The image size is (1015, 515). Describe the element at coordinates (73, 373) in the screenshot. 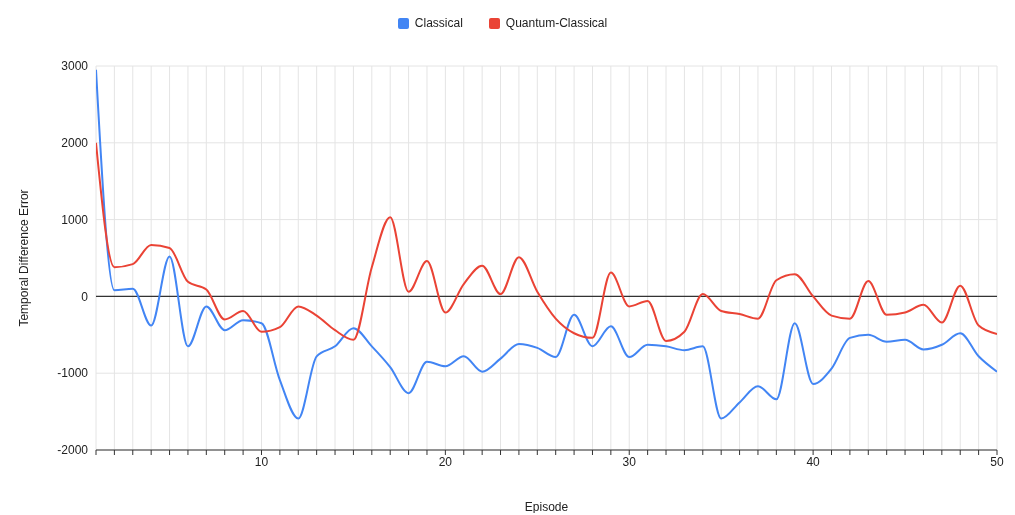

I see `y-tick-label: -1000` at that location.